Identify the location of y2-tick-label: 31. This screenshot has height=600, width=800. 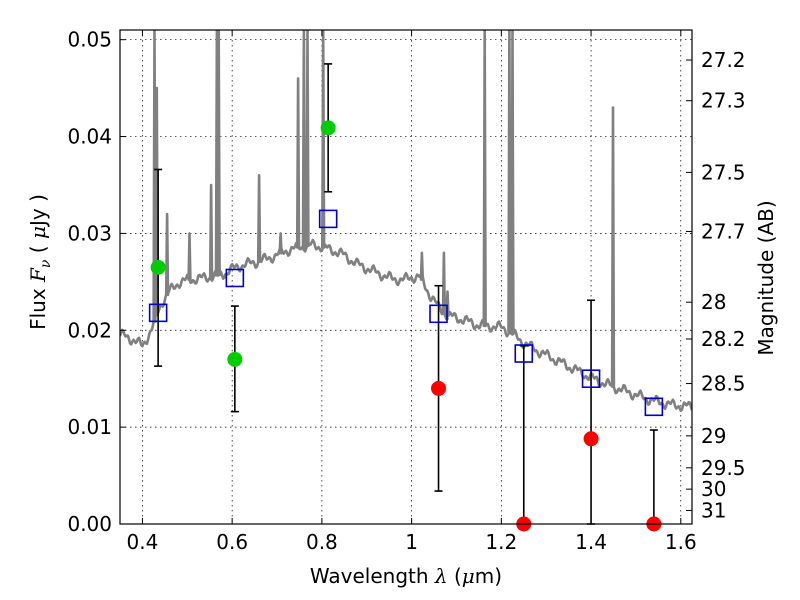
(713, 510).